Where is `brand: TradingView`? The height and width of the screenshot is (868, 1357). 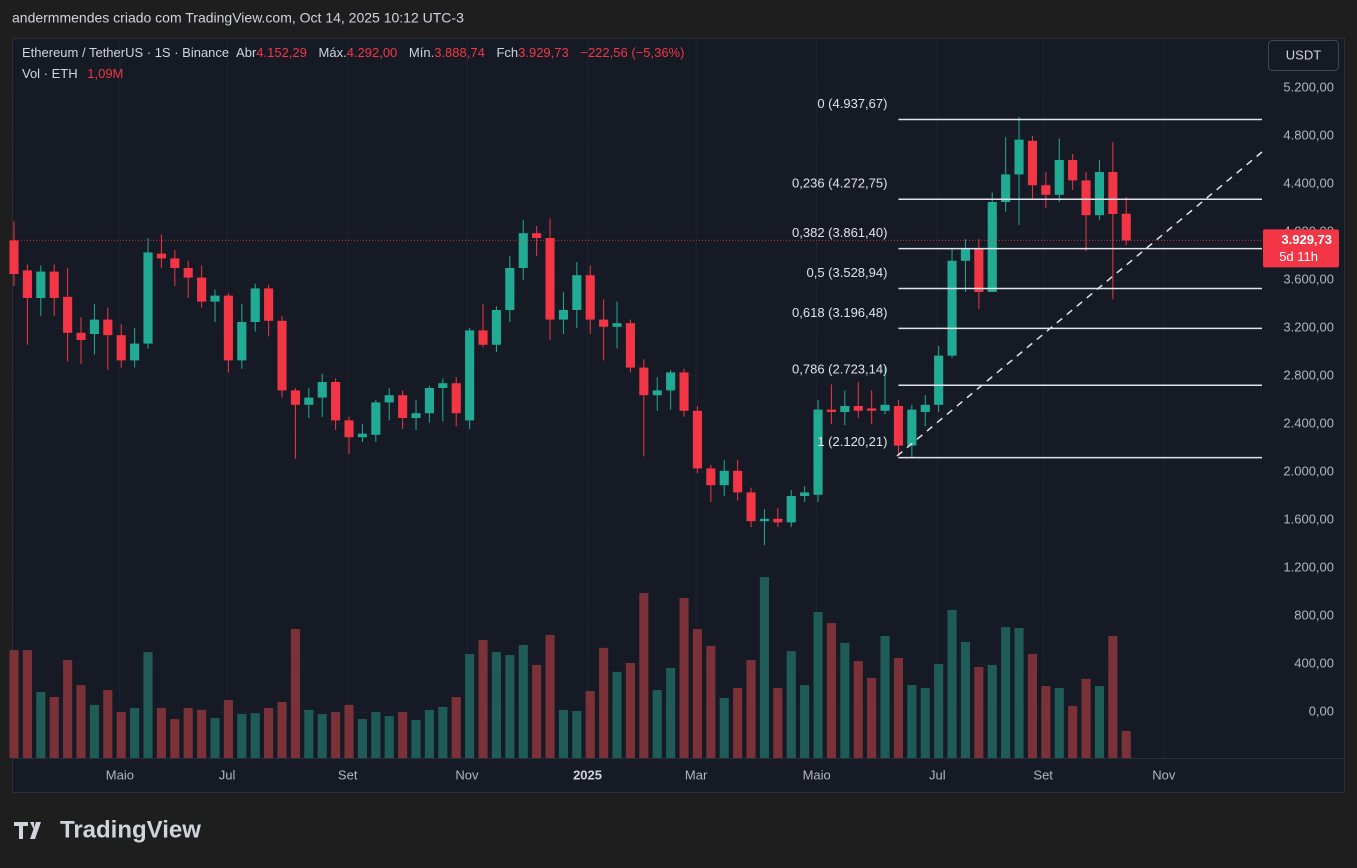
brand: TradingView is located at coordinates (130, 829).